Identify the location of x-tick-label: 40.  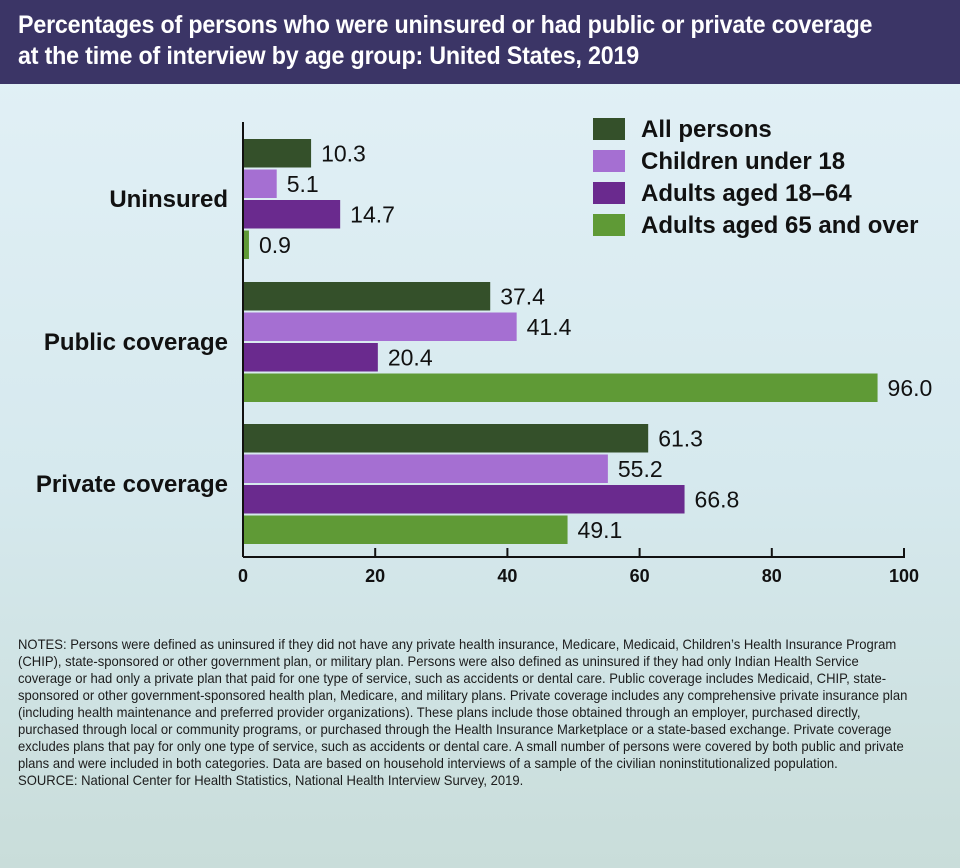
(507, 576).